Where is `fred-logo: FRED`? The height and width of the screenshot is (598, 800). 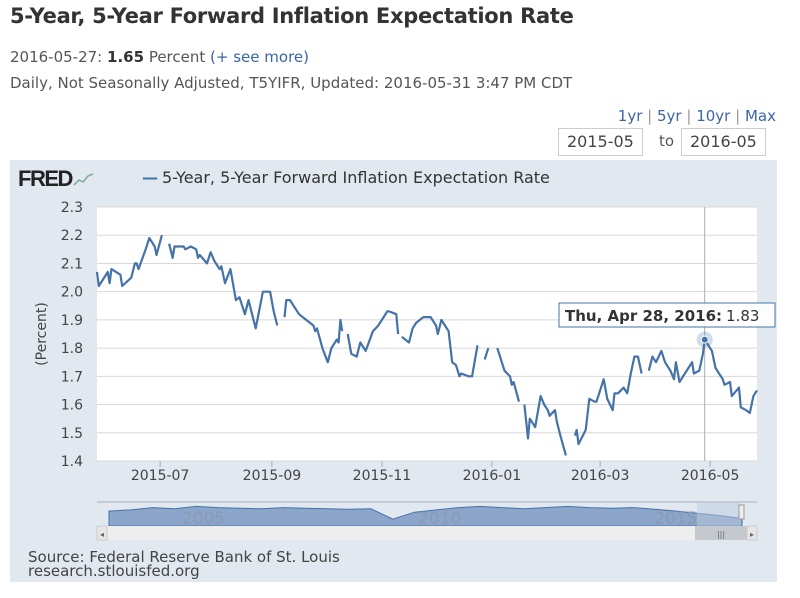
fred-logo: FRED is located at coordinates (57, 179).